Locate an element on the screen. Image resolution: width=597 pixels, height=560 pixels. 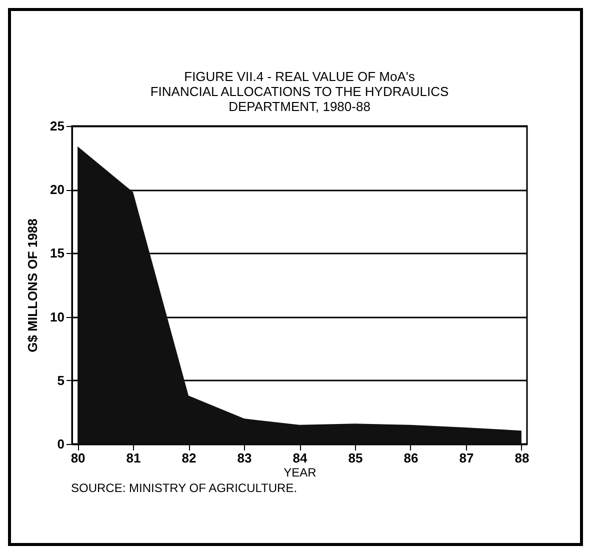
y-tick-label: 25 is located at coordinates (57, 126).